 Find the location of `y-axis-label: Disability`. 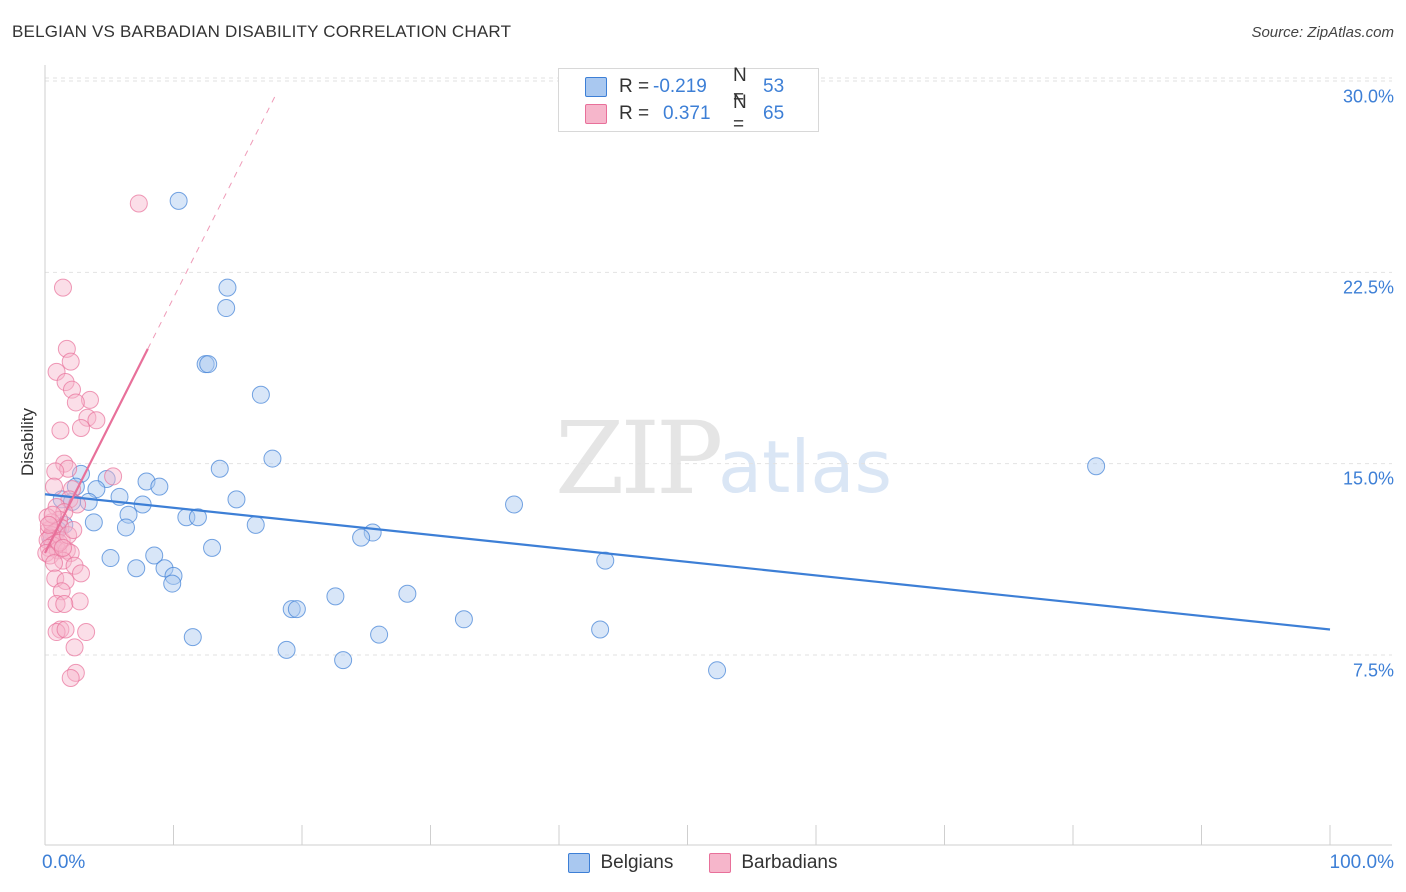

y-axis-label: Disability is located at coordinates (27, 441).